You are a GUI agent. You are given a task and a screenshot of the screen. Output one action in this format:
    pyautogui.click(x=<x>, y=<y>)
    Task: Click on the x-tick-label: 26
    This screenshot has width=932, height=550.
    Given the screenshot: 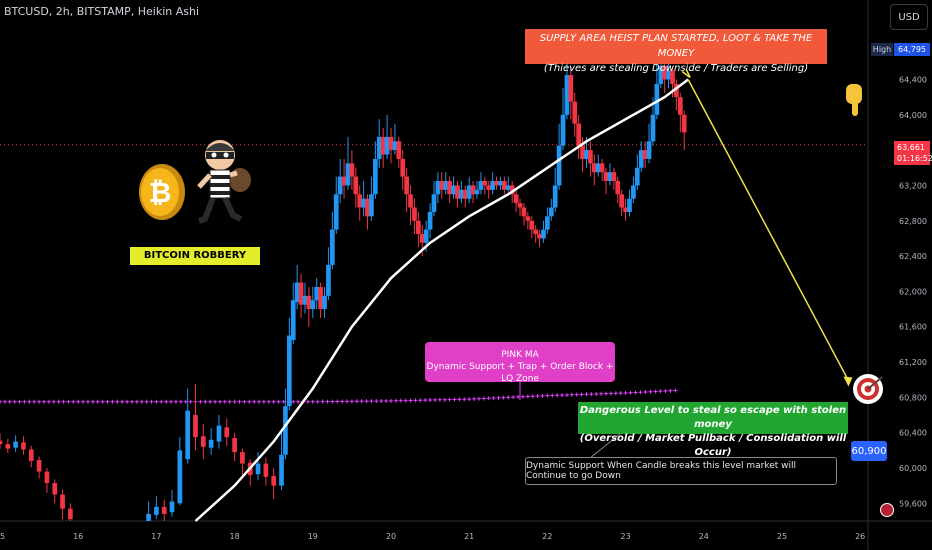 What is the action you would take?
    pyautogui.click(x=860, y=536)
    